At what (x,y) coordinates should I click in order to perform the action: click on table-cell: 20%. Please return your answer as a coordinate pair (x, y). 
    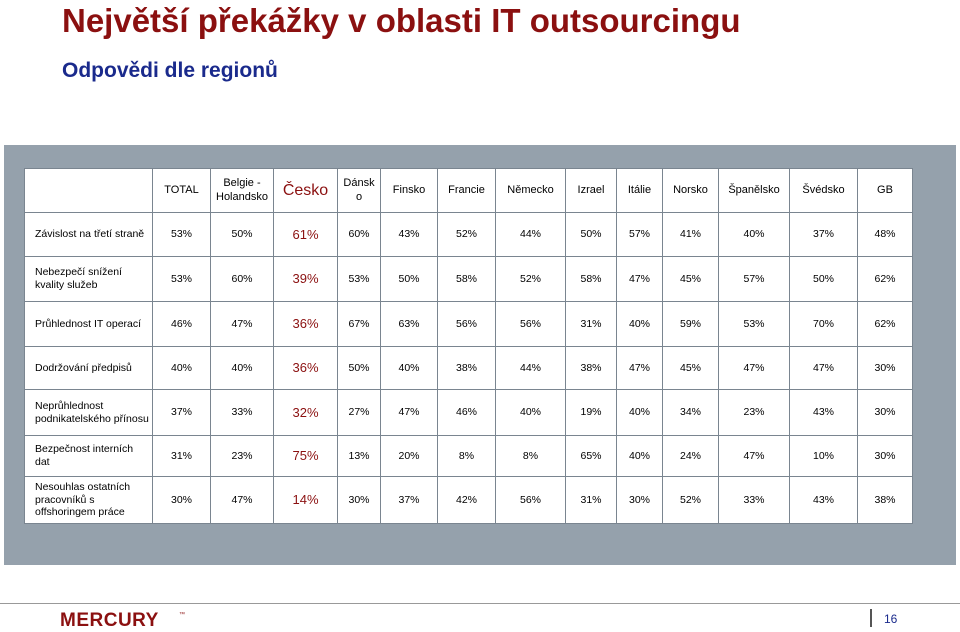
    Looking at the image, I should click on (409, 456).